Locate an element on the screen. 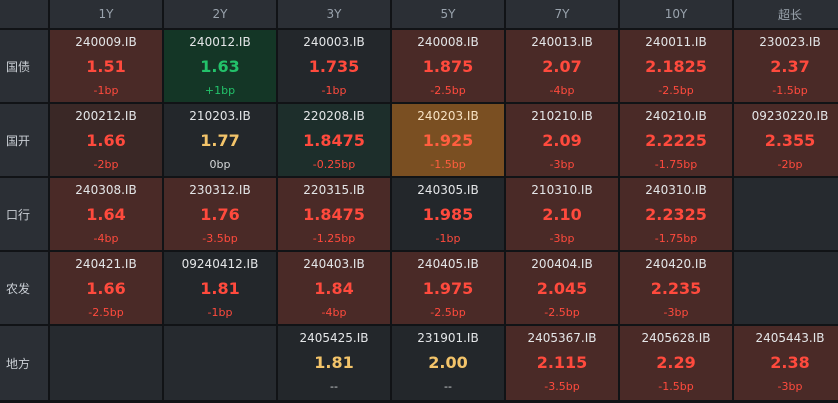 Image resolution: width=838 pixels, height=403 pixels. grid-corner is located at coordinates (24, 14).